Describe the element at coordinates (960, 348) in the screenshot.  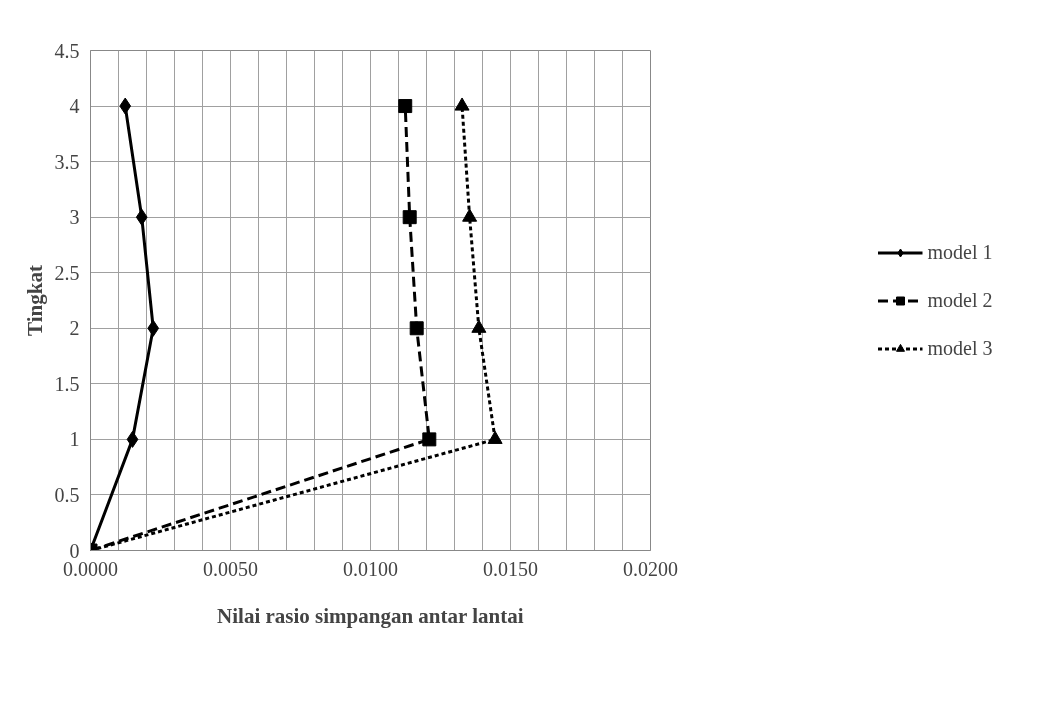
I see `legend-label: model 3` at that location.